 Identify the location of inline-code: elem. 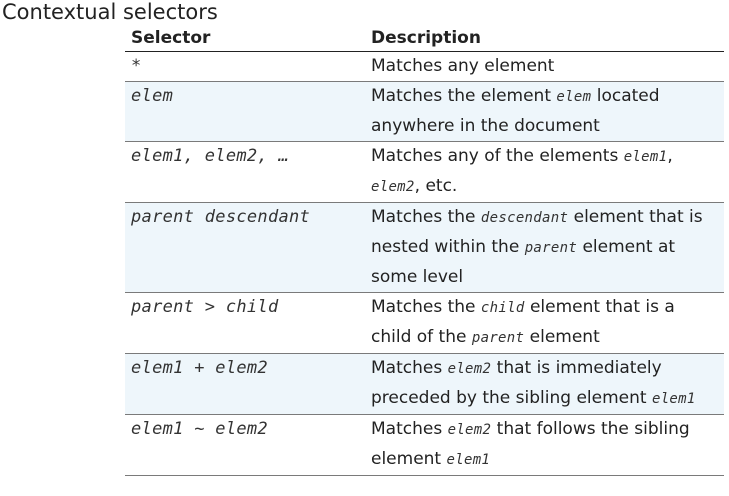
(574, 97).